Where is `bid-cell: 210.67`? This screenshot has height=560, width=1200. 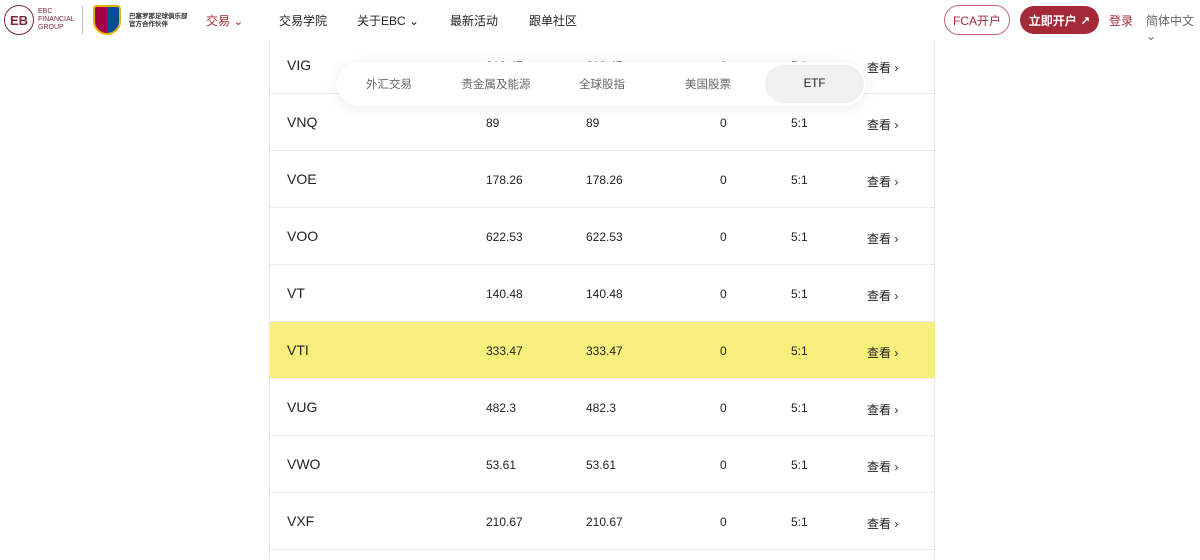 bid-cell: 210.67 is located at coordinates (504, 522).